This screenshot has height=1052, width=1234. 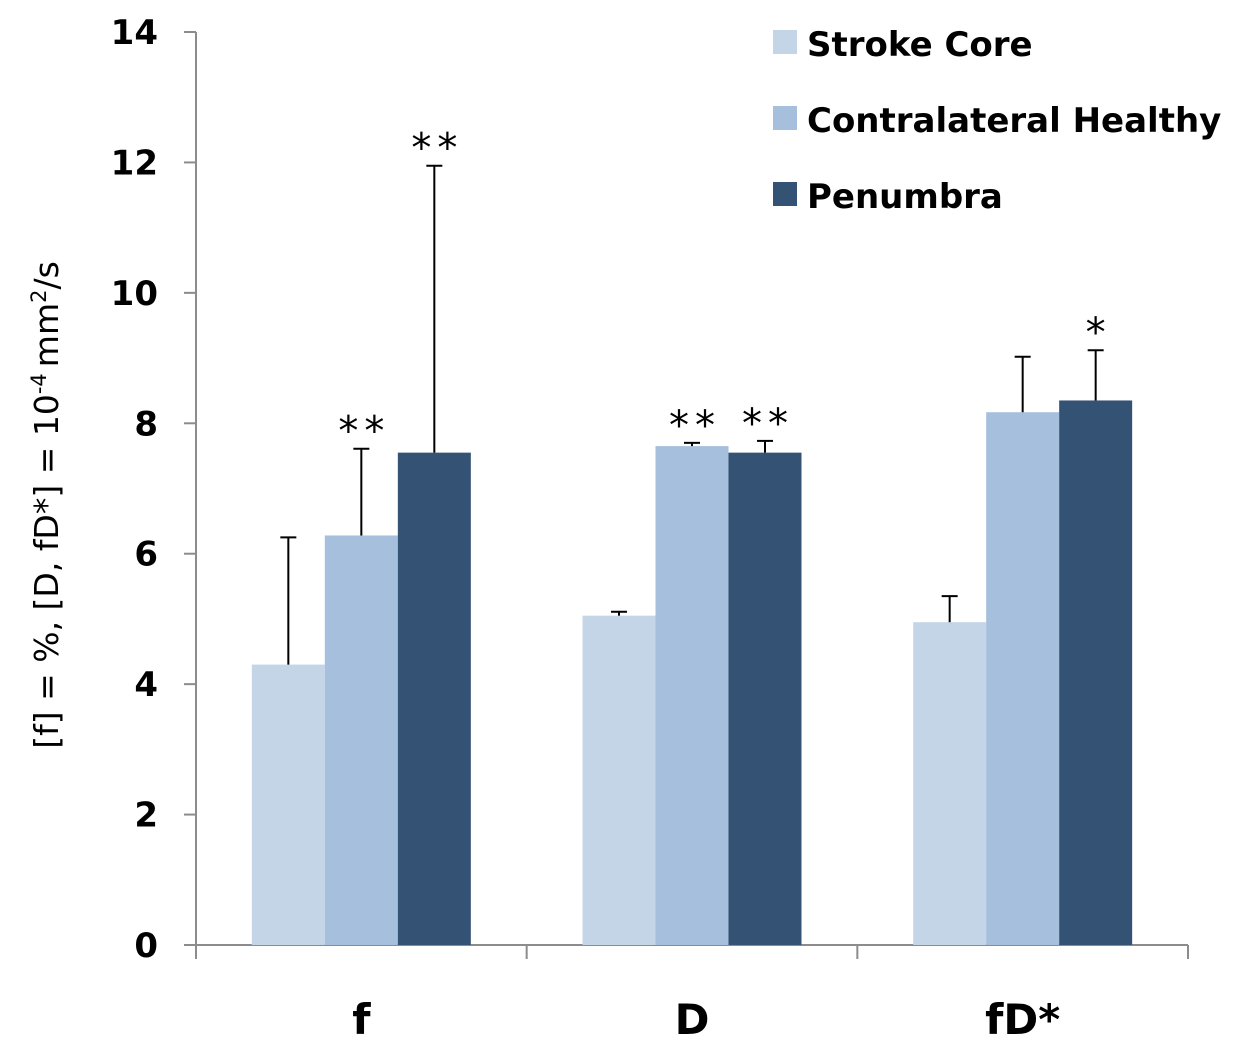 What do you see at coordinates (46, 335) in the screenshot?
I see `y-title-mid: mm` at bounding box center [46, 335].